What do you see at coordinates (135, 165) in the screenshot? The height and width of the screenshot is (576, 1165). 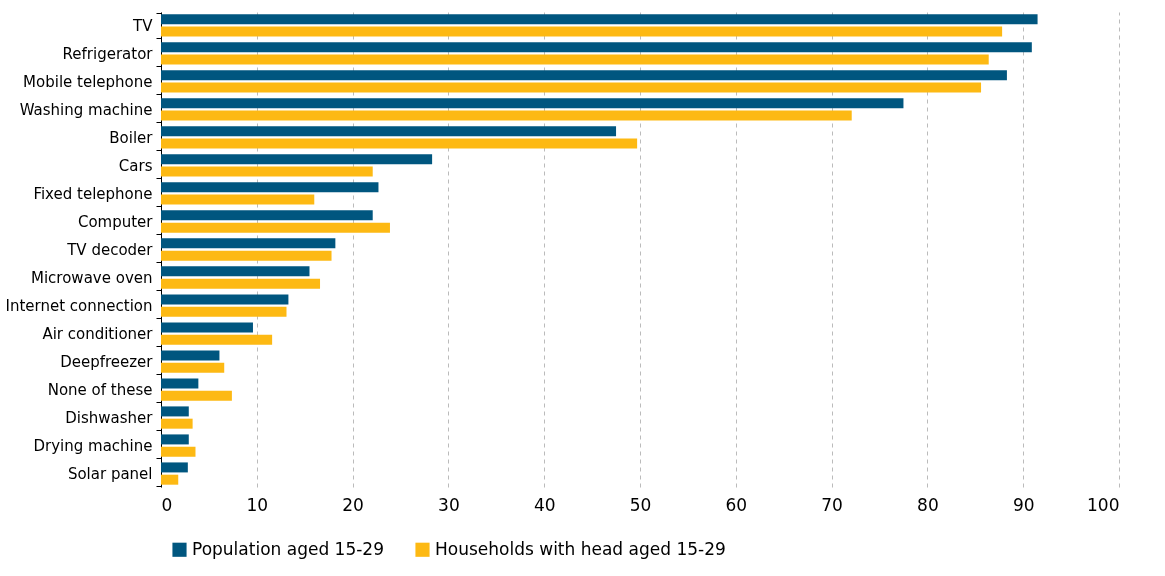 I see `y-tick-label: Cars` at bounding box center [135, 165].